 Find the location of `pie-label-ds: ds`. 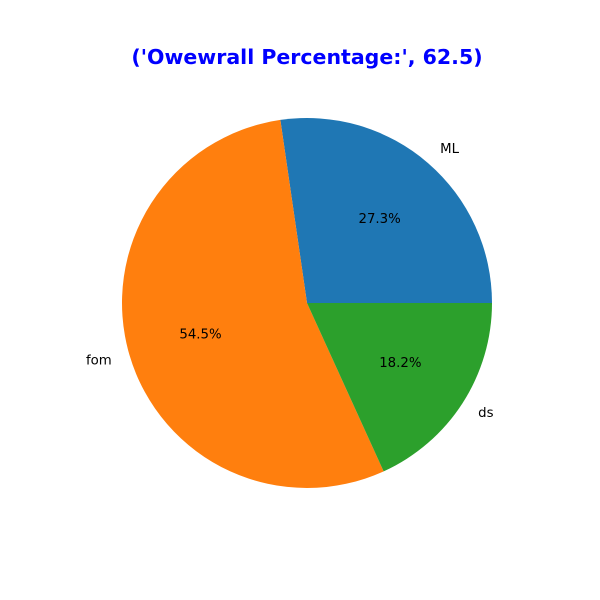

pie-label-ds: ds is located at coordinates (485, 413).